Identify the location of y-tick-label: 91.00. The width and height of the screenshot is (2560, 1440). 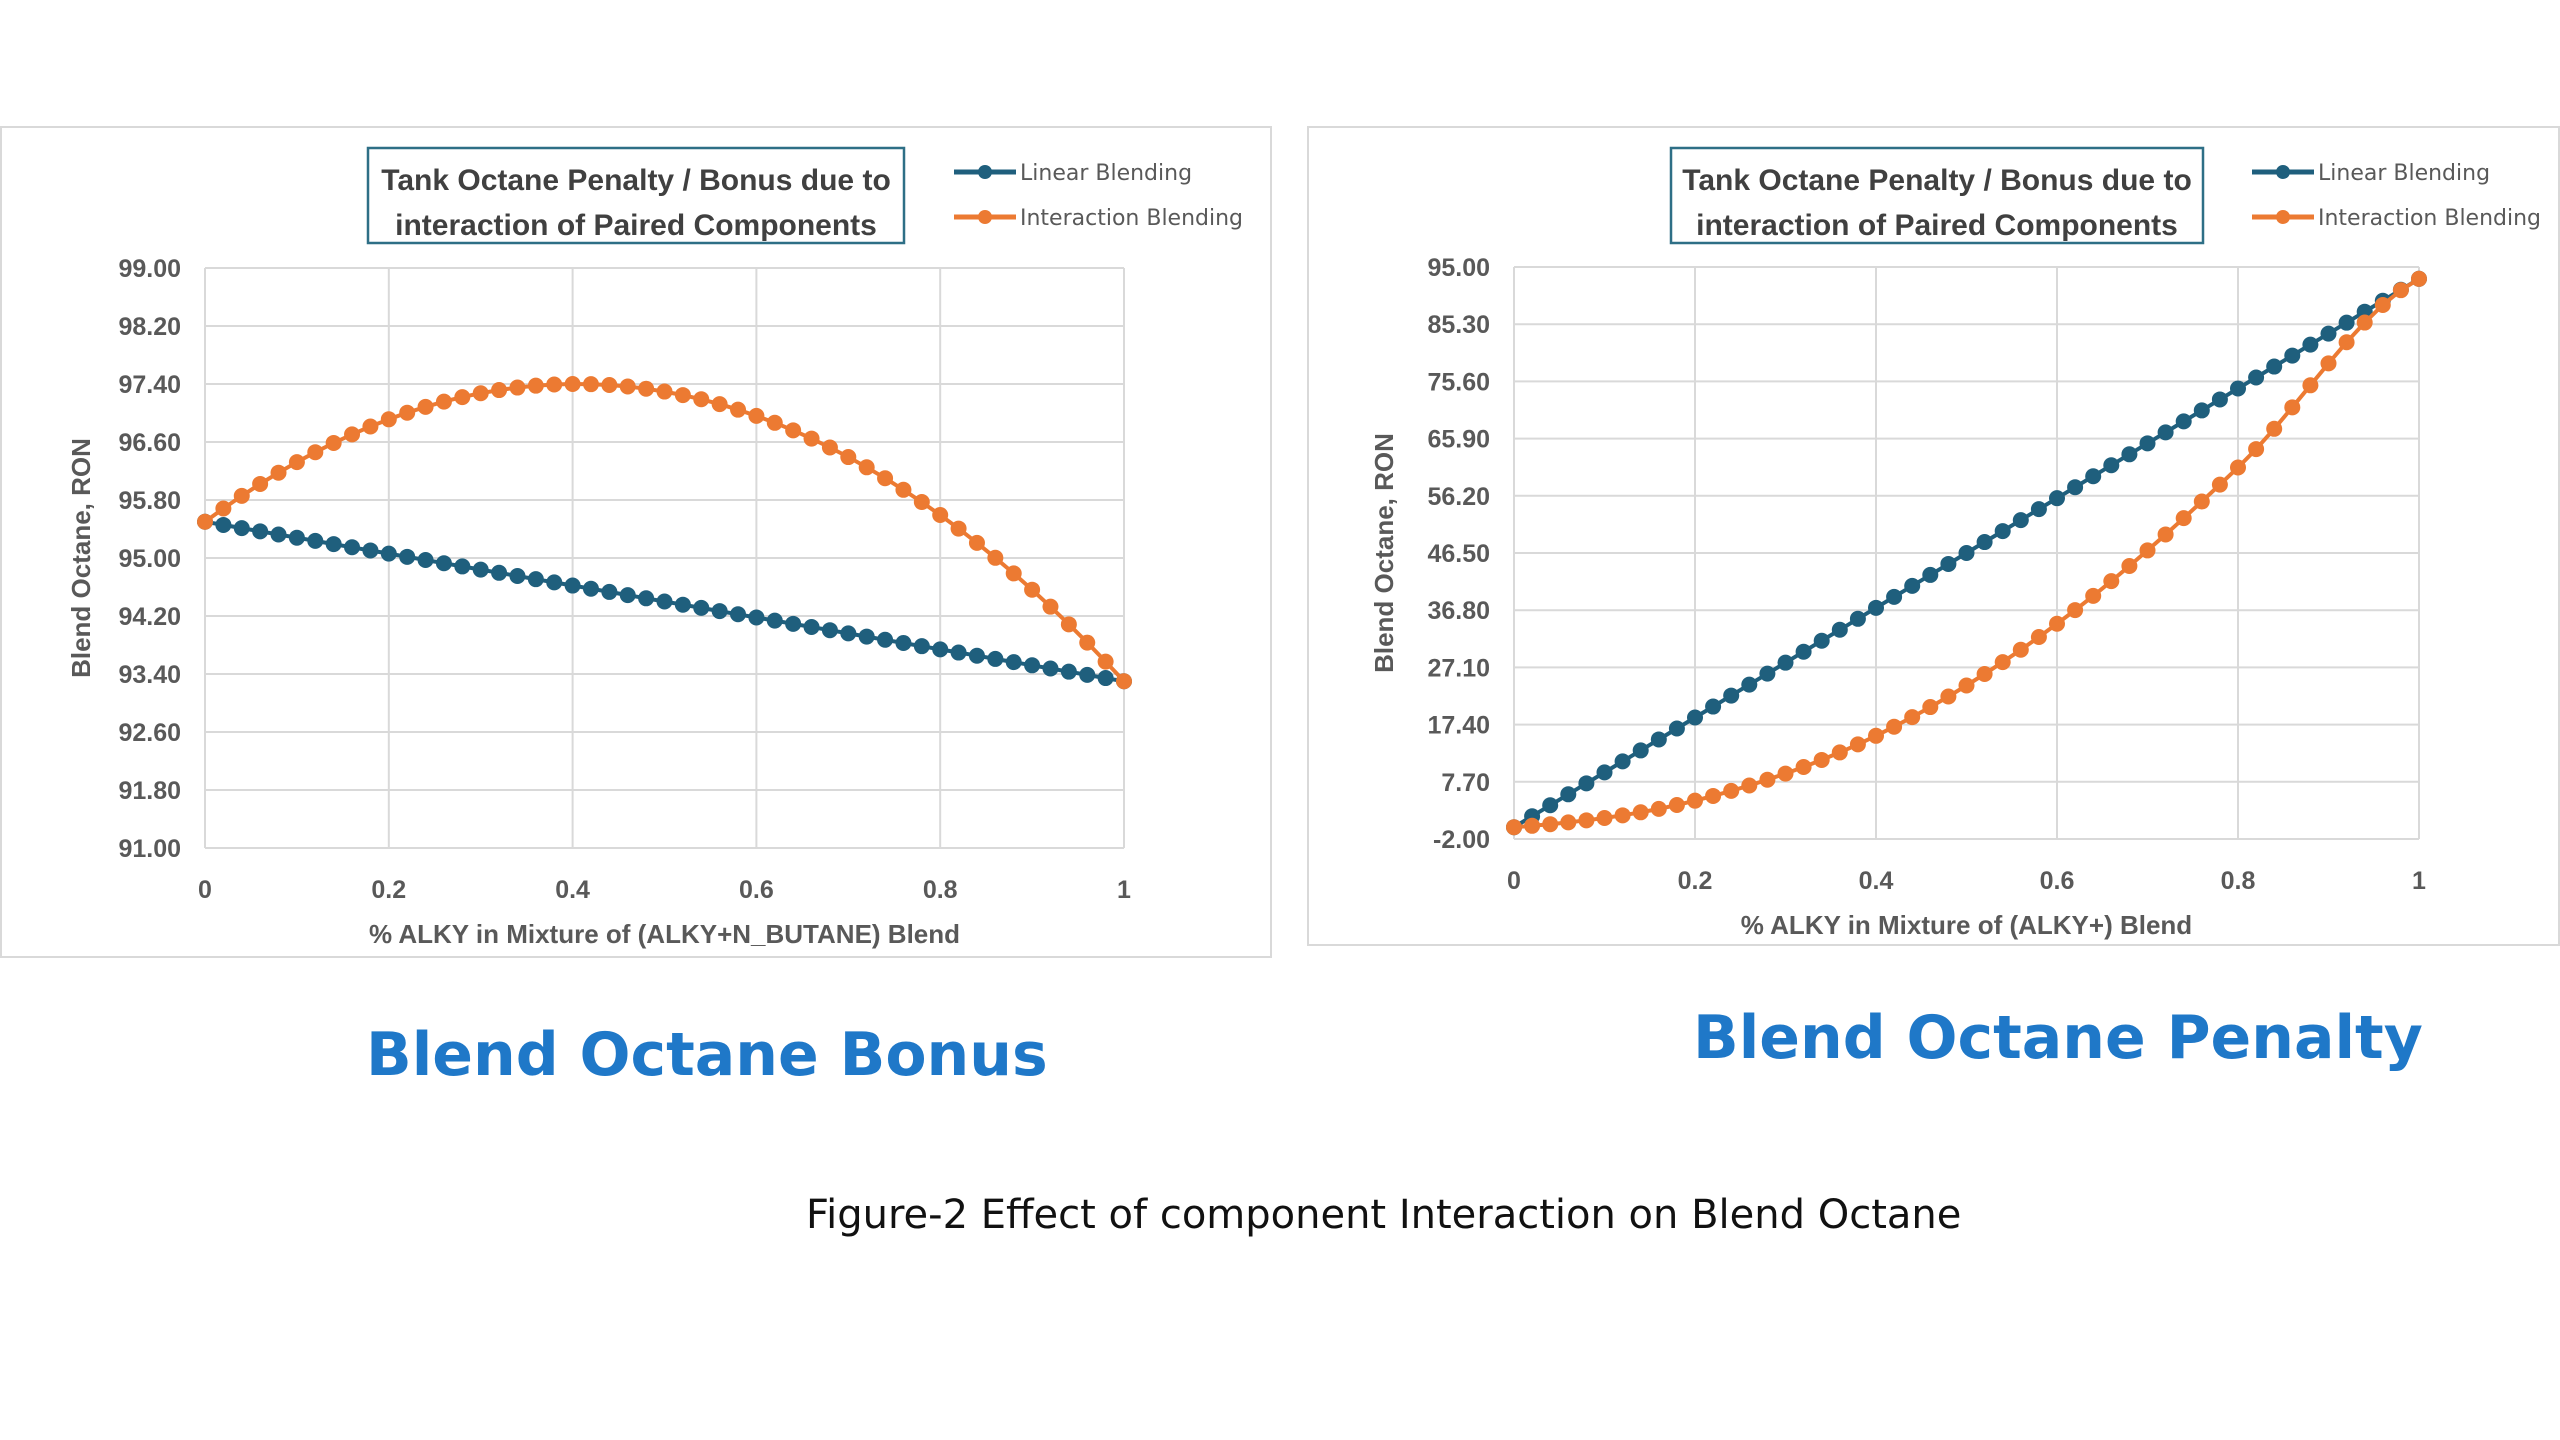
(149, 849).